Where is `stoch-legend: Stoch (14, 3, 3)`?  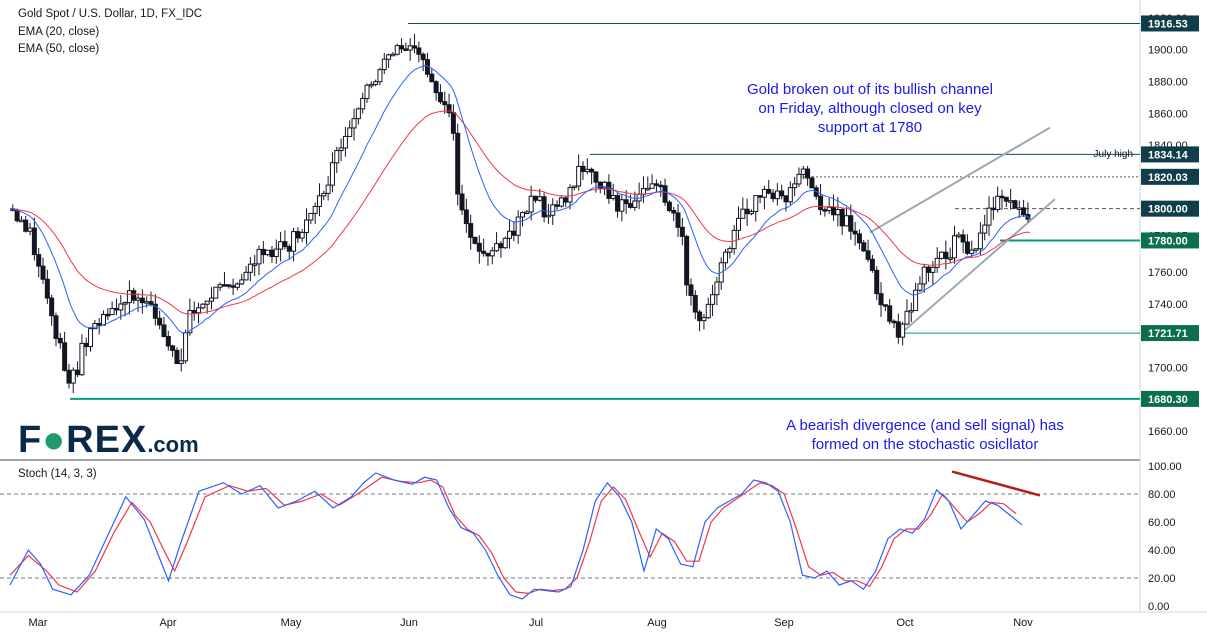
stoch-legend: Stoch (14, 3, 3) is located at coordinates (57, 474).